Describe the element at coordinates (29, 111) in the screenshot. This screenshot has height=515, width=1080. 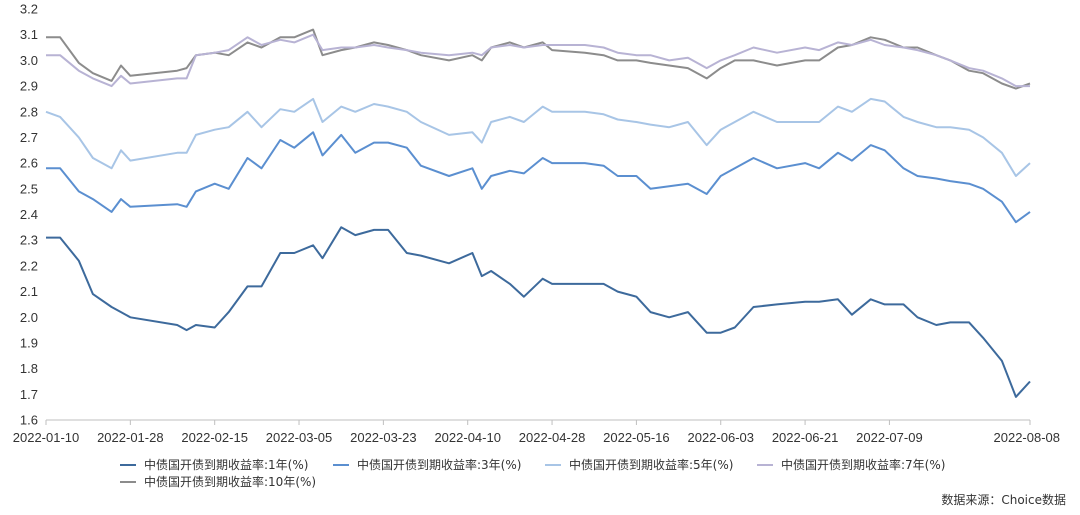
I see `y-tick-label: 2.8` at that location.